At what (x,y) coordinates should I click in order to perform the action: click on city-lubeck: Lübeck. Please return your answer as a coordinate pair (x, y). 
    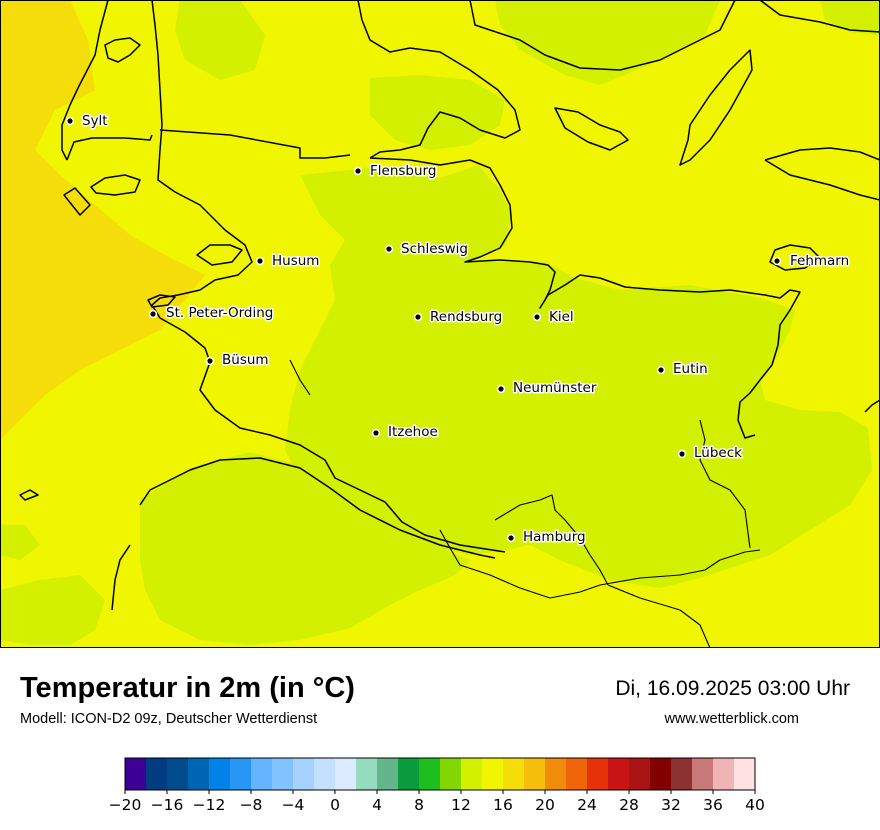
    Looking at the image, I should click on (710, 453).